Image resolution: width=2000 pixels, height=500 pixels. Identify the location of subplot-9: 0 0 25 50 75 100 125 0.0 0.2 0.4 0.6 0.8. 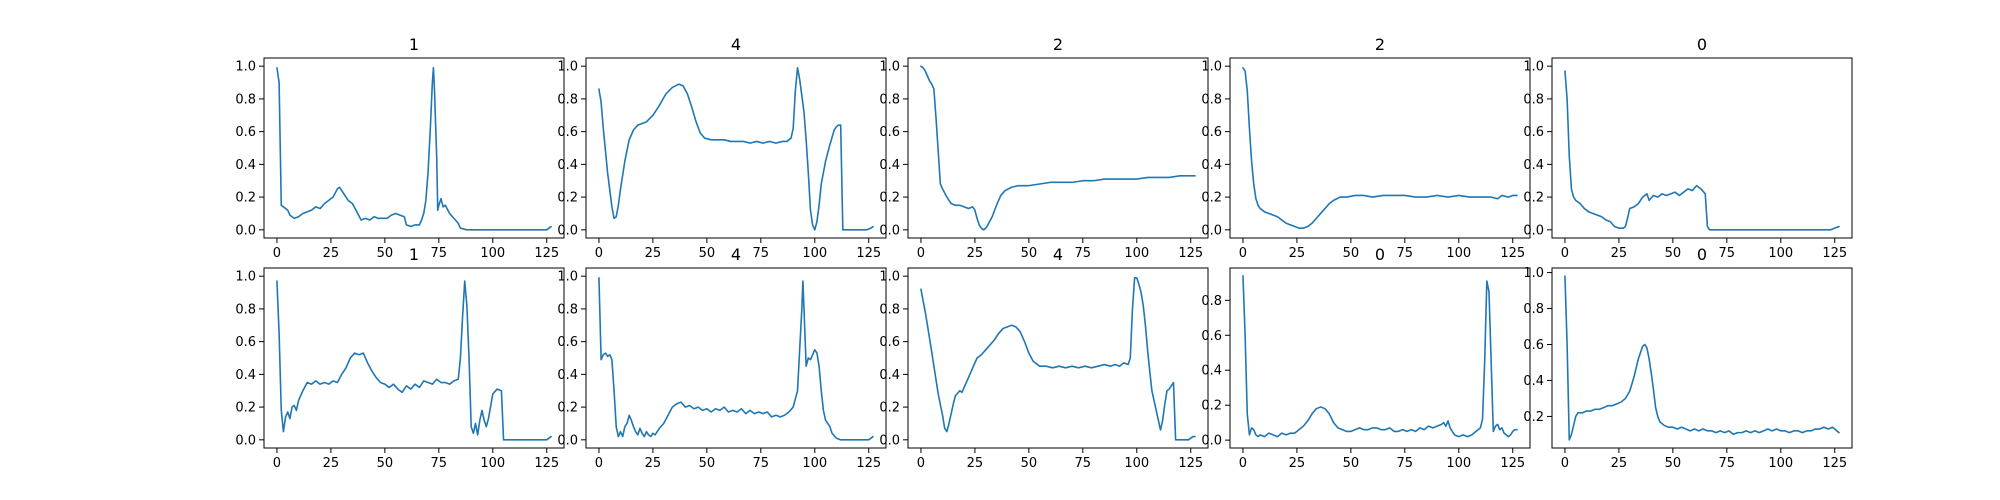
(1366, 358).